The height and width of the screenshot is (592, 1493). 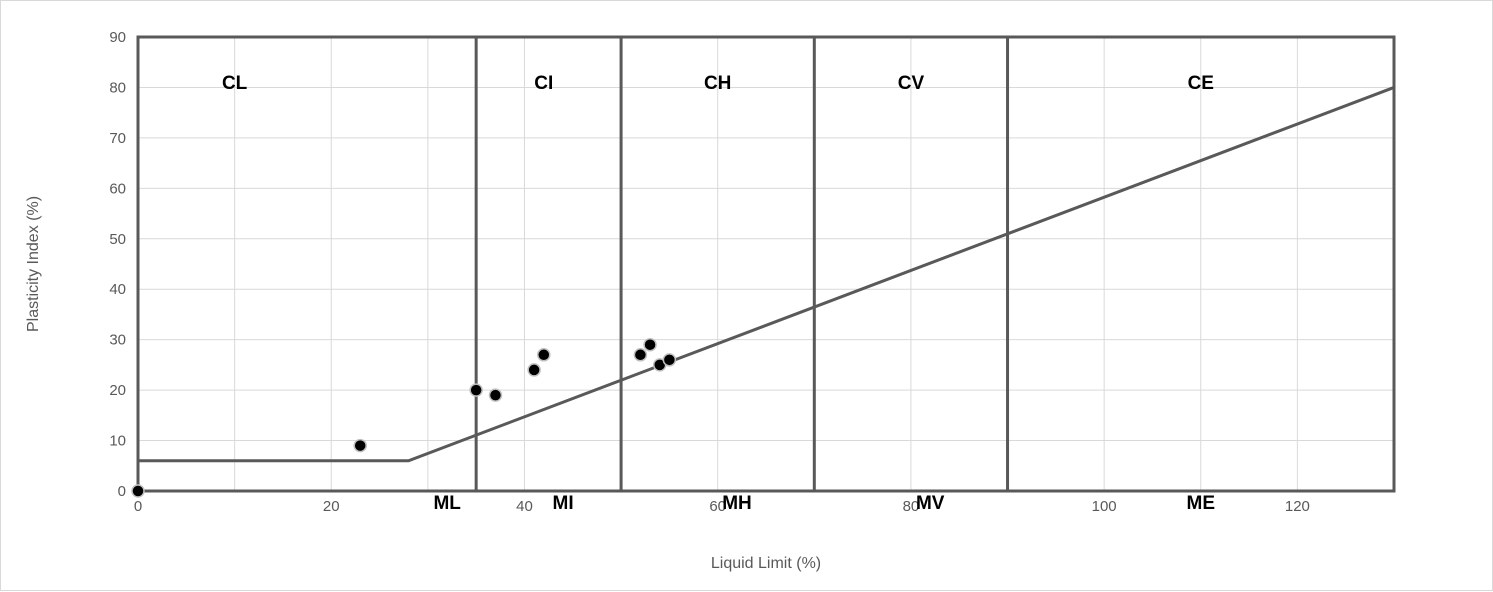 What do you see at coordinates (447, 503) in the screenshot?
I see `zone-label-ml: ML` at bounding box center [447, 503].